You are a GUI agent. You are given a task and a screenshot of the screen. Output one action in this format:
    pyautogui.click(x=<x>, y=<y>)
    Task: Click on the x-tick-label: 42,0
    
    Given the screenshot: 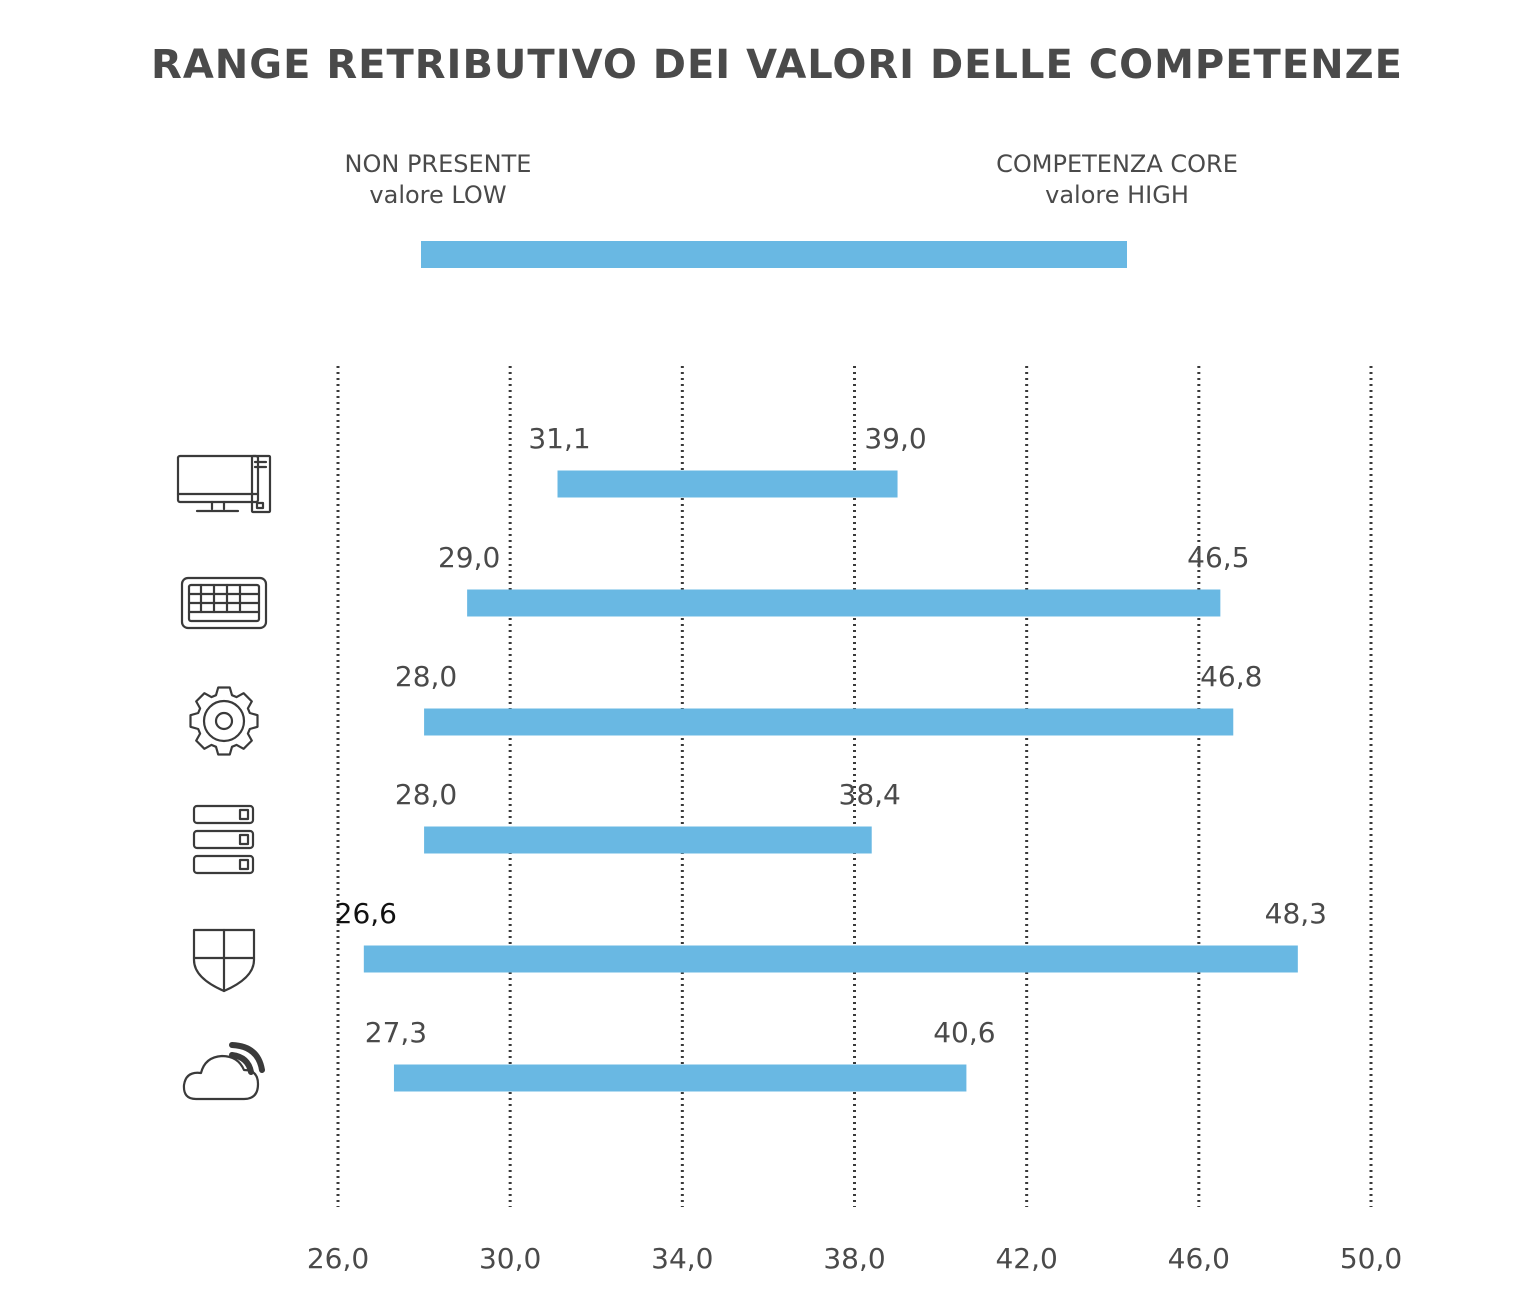 What is the action you would take?
    pyautogui.click(x=1026, y=1258)
    